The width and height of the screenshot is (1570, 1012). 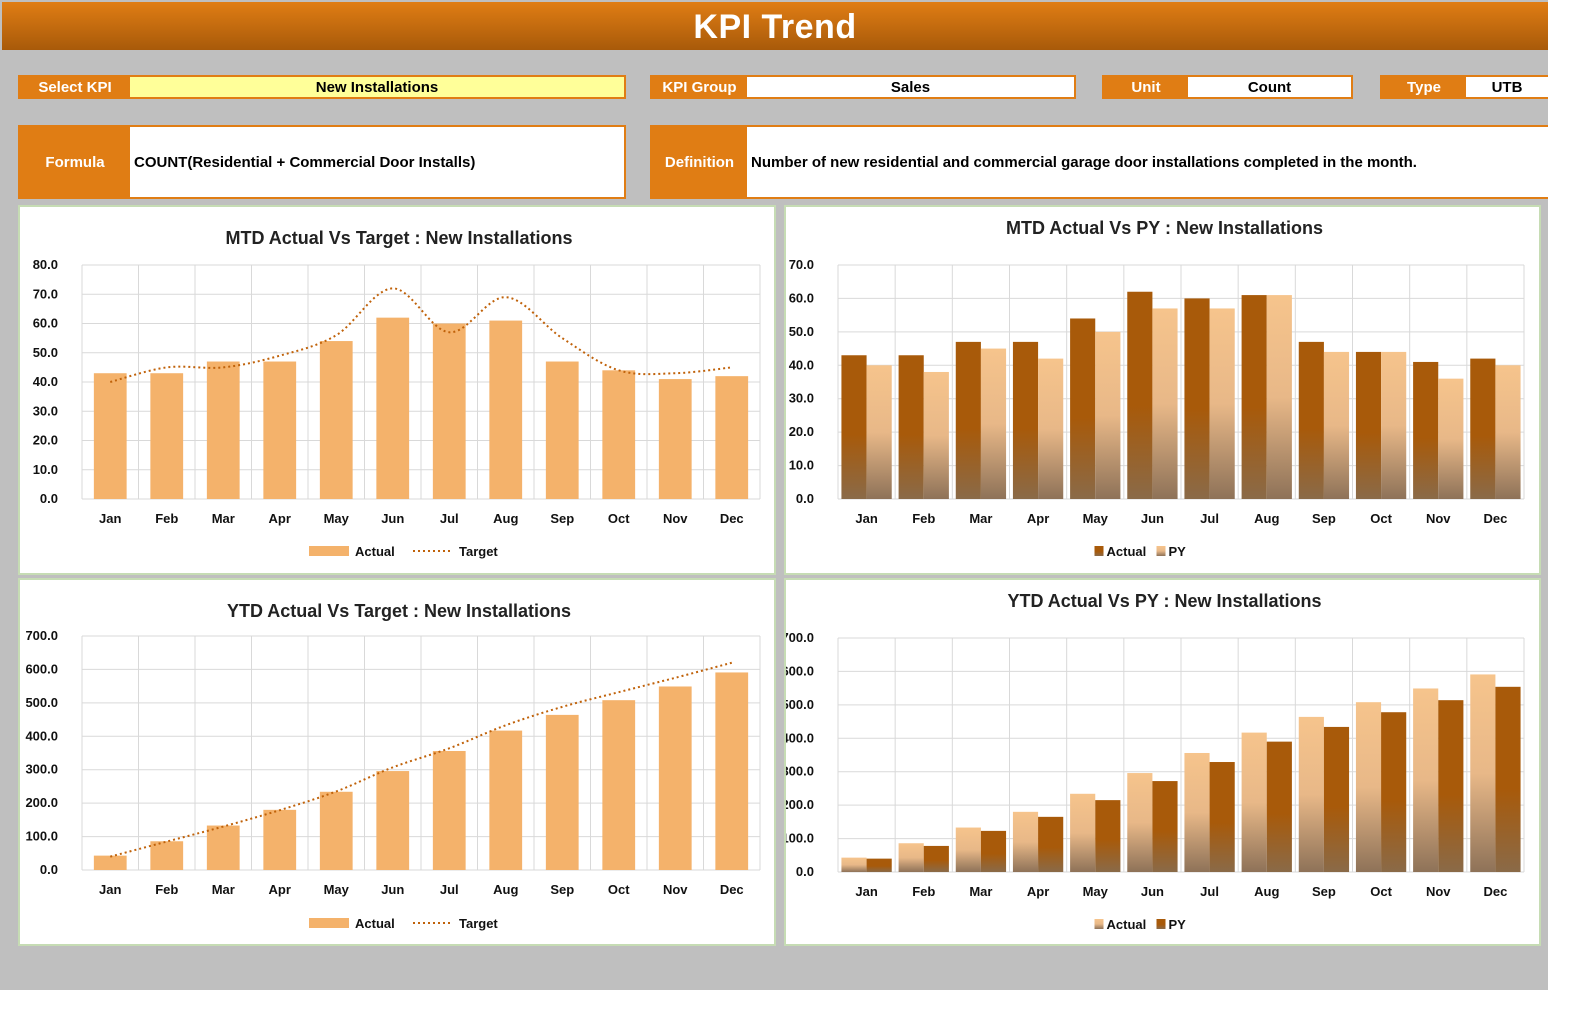 I want to click on select-kpi-label: Select KPI, so click(x=75, y=87).